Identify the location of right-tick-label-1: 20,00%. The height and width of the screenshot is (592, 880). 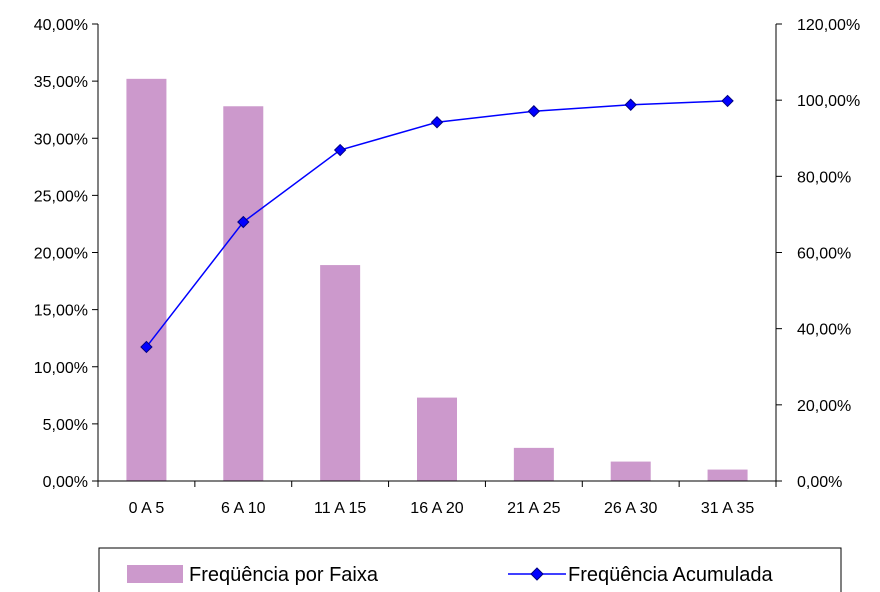
(824, 406).